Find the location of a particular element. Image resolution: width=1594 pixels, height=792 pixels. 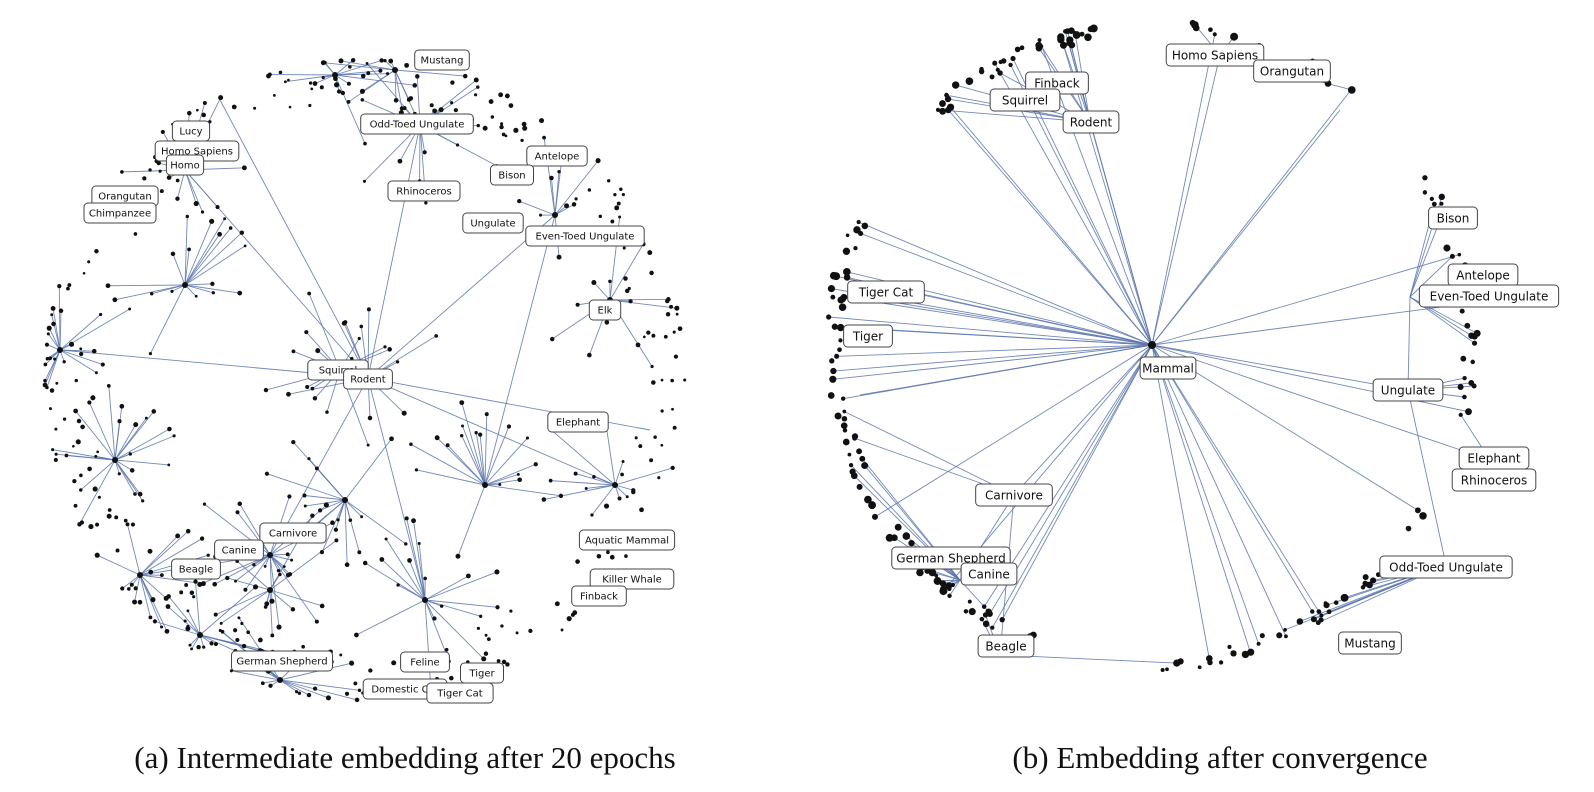

label-text: Carnivore is located at coordinates (293, 534).